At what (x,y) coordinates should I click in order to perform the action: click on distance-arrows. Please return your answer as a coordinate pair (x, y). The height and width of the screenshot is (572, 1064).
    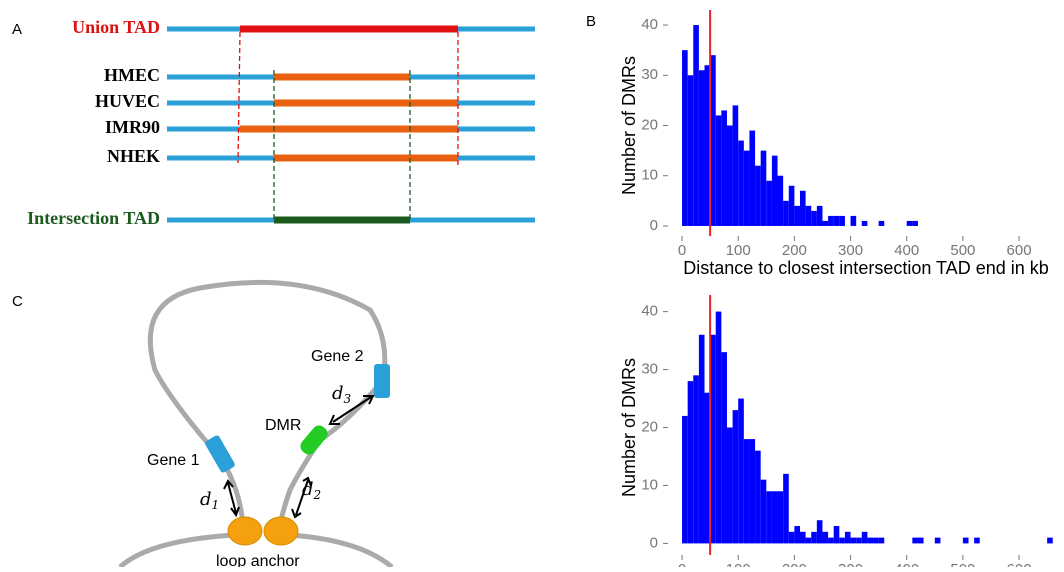
    Looking at the image, I should click on (299, 457).